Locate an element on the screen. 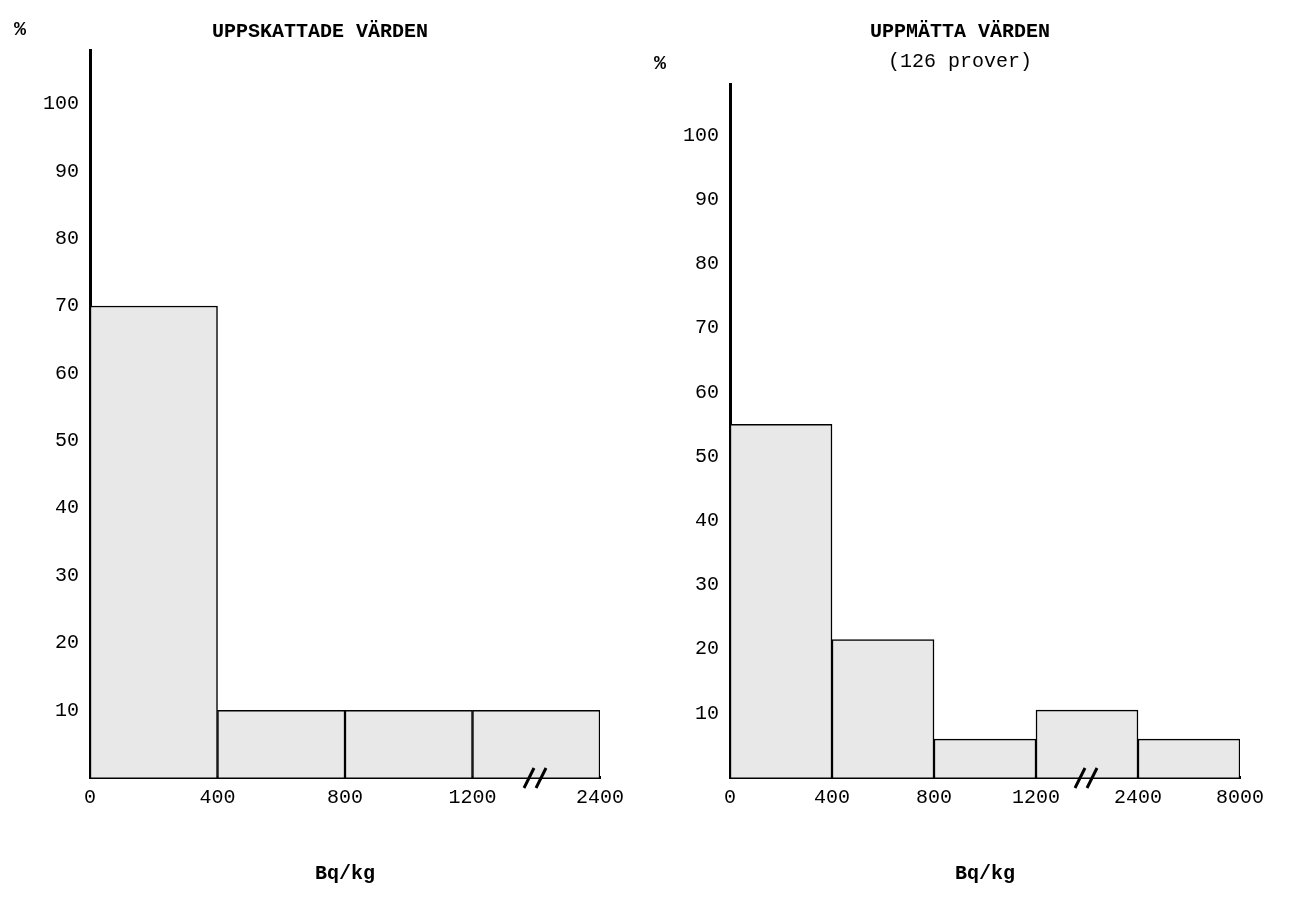 Image resolution: width=1293 pixels, height=918 pixels. chart-title: UPPSKATTADE VÄRDEN is located at coordinates (320, 32).